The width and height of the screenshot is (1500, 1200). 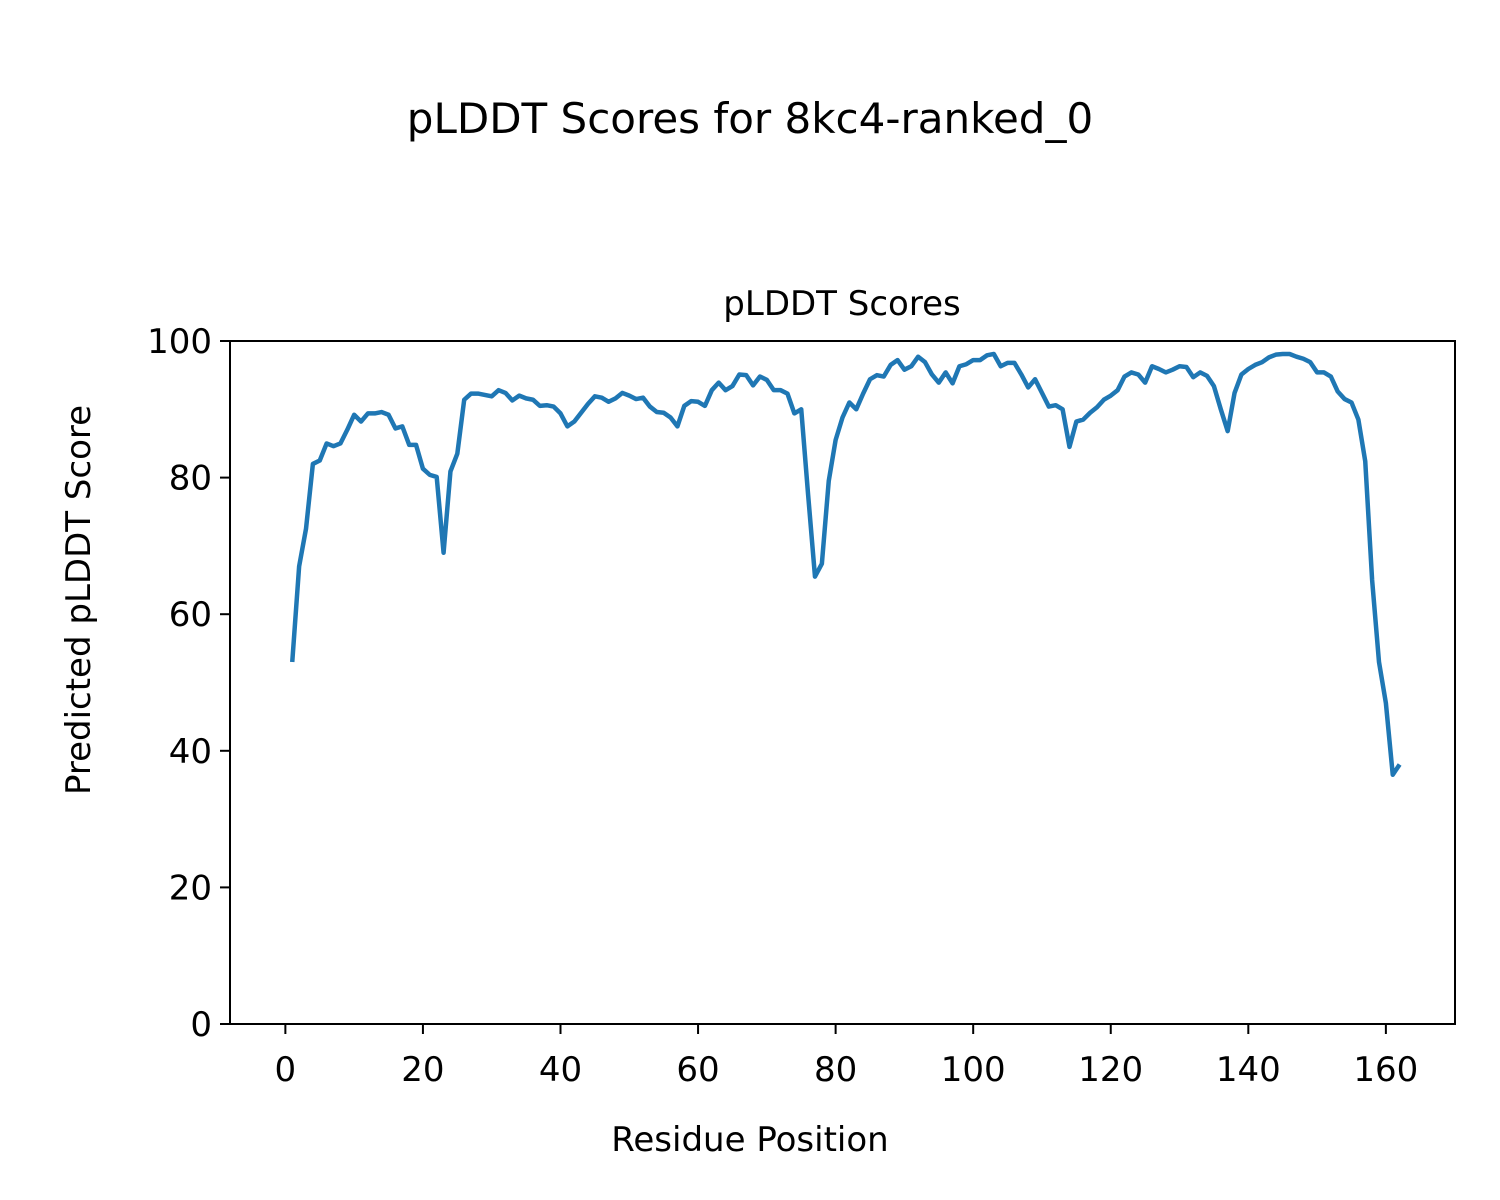 What do you see at coordinates (190, 888) in the screenshot?
I see `y-tick-label: 20` at bounding box center [190, 888].